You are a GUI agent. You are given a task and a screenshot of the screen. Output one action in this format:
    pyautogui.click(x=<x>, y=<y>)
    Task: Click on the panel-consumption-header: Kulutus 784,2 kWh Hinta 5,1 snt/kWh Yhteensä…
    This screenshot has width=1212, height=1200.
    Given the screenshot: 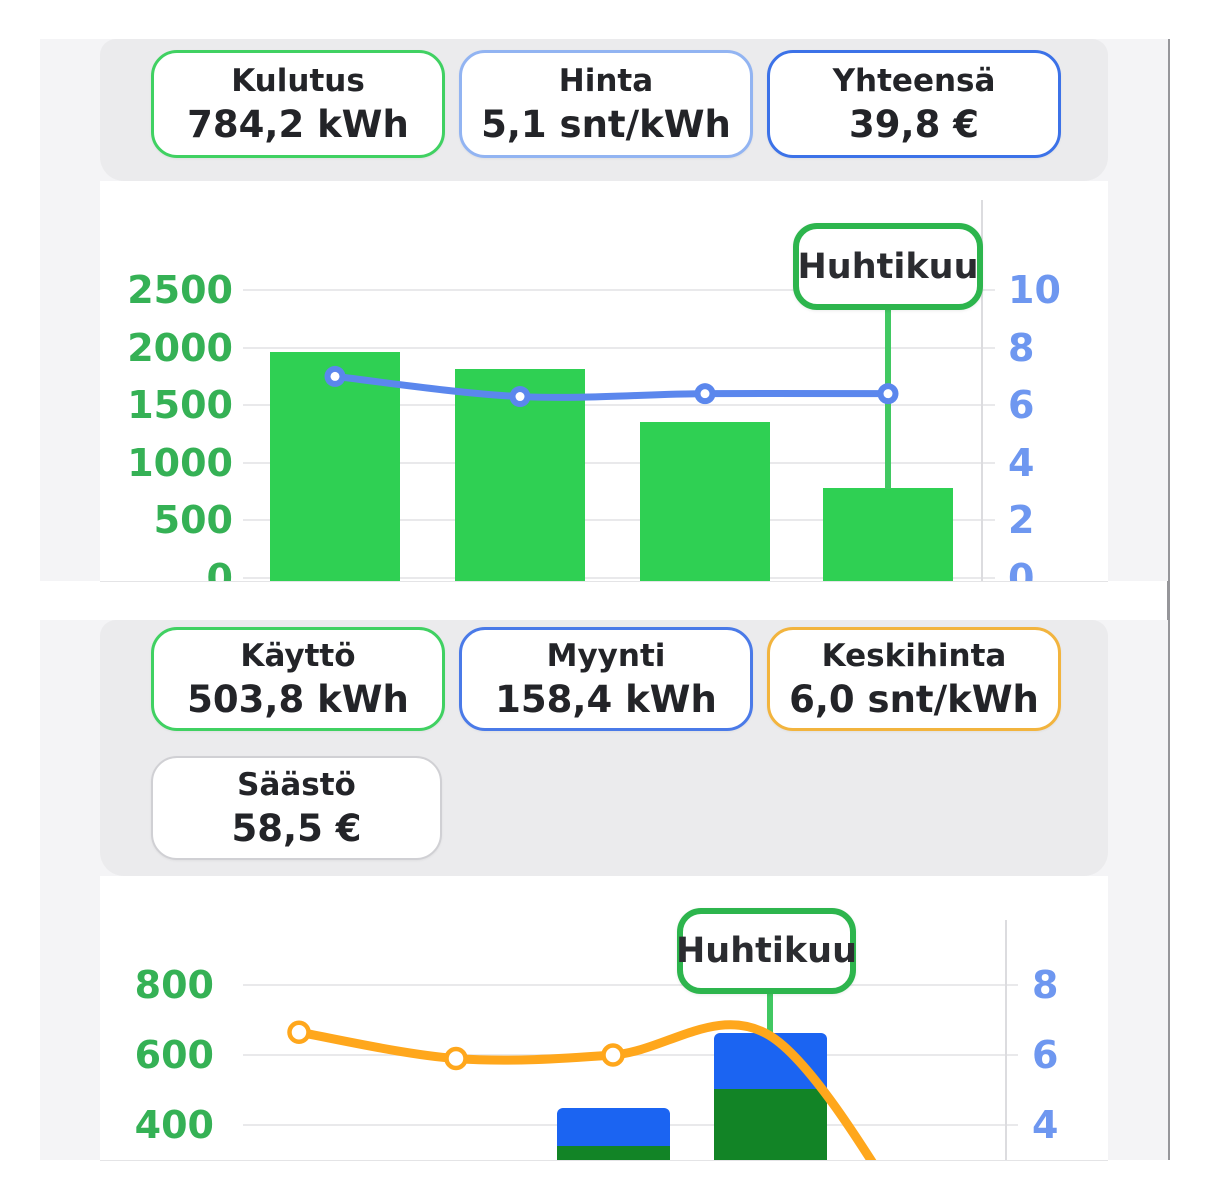 What is the action you would take?
    pyautogui.click(x=604, y=110)
    